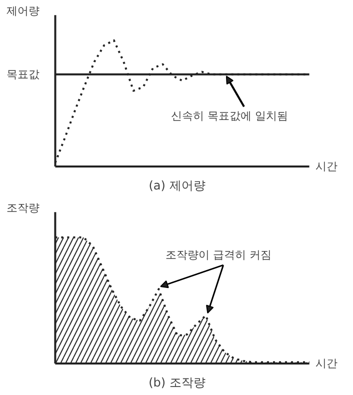 This screenshot has width=353, height=395. Describe the element at coordinates (219, 255) in the screenshot. I see `annotation: 조작량이 급격히 커짐` at that location.